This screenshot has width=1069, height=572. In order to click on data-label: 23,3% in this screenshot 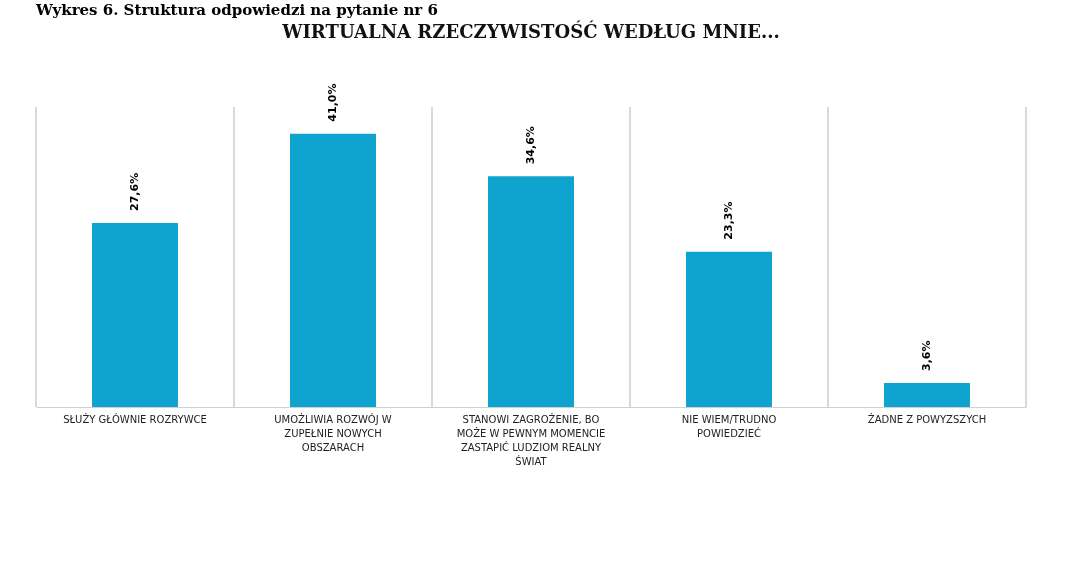, I will do `click(728, 220)`.